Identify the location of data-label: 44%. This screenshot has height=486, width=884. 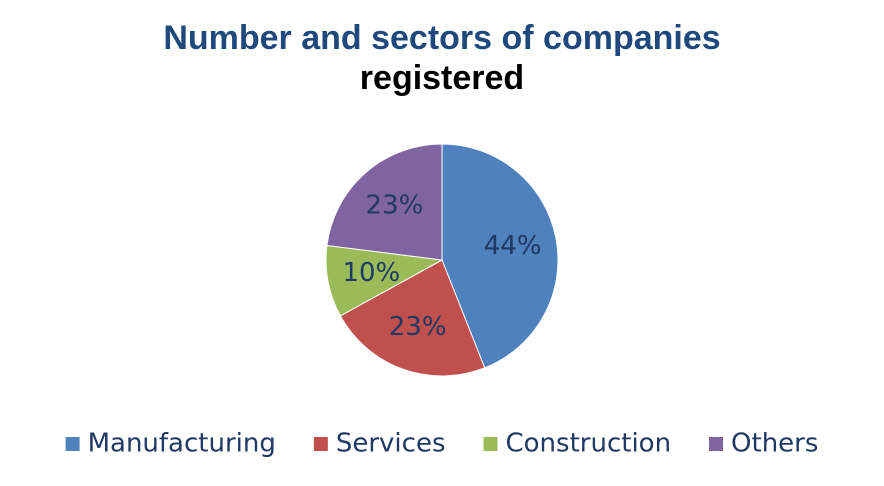
(513, 246).